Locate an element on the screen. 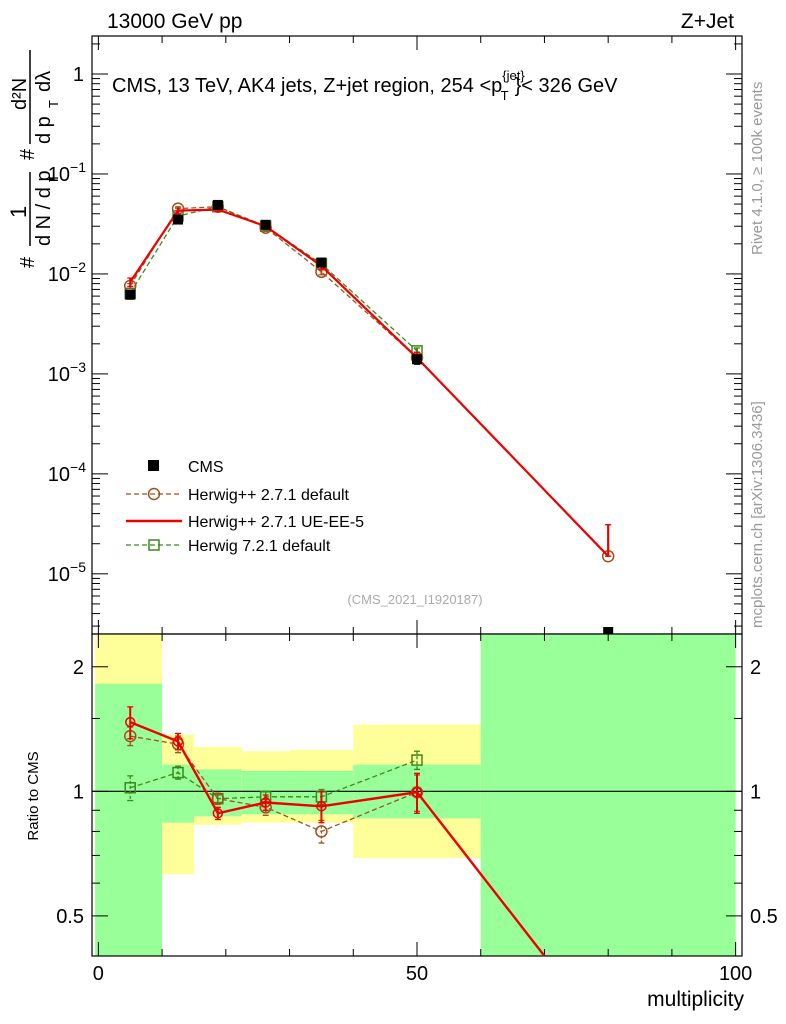  y-tick-label: 10⁻³ is located at coordinates (67, 372).